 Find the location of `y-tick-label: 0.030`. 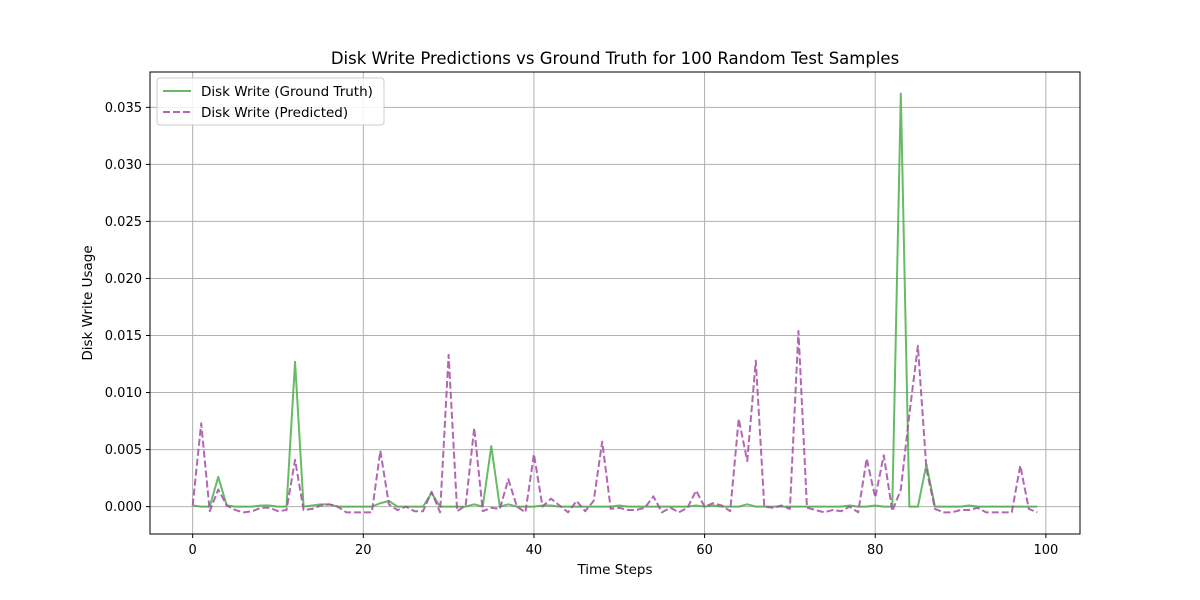

y-tick-label: 0.030 is located at coordinates (123, 165).